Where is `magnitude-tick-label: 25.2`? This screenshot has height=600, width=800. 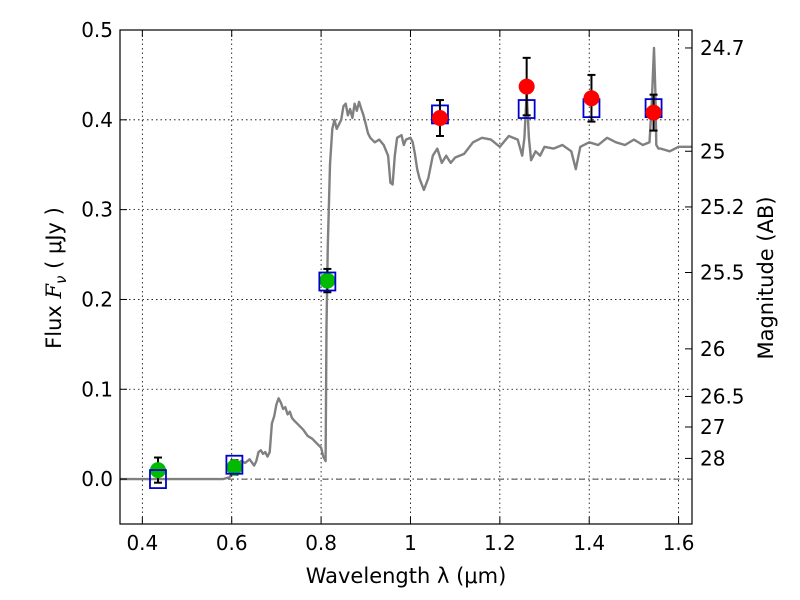 magnitude-tick-label: 25.2 is located at coordinates (722, 207).